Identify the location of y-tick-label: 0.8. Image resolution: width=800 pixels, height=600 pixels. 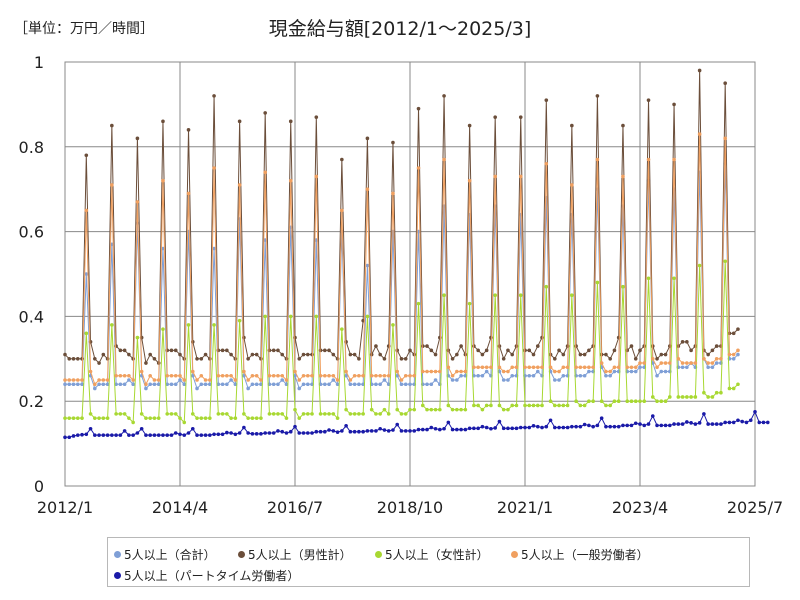
(31, 147).